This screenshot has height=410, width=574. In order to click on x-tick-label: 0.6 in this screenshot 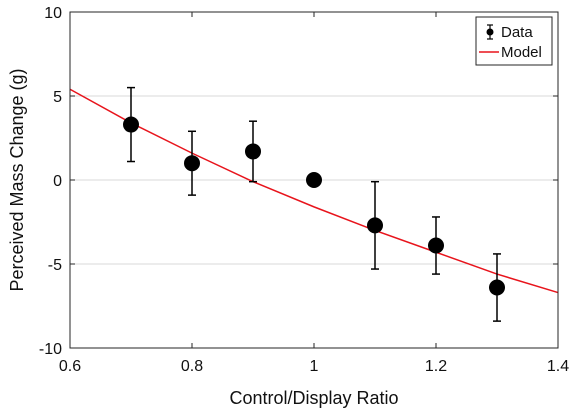, I will do `click(70, 366)`.